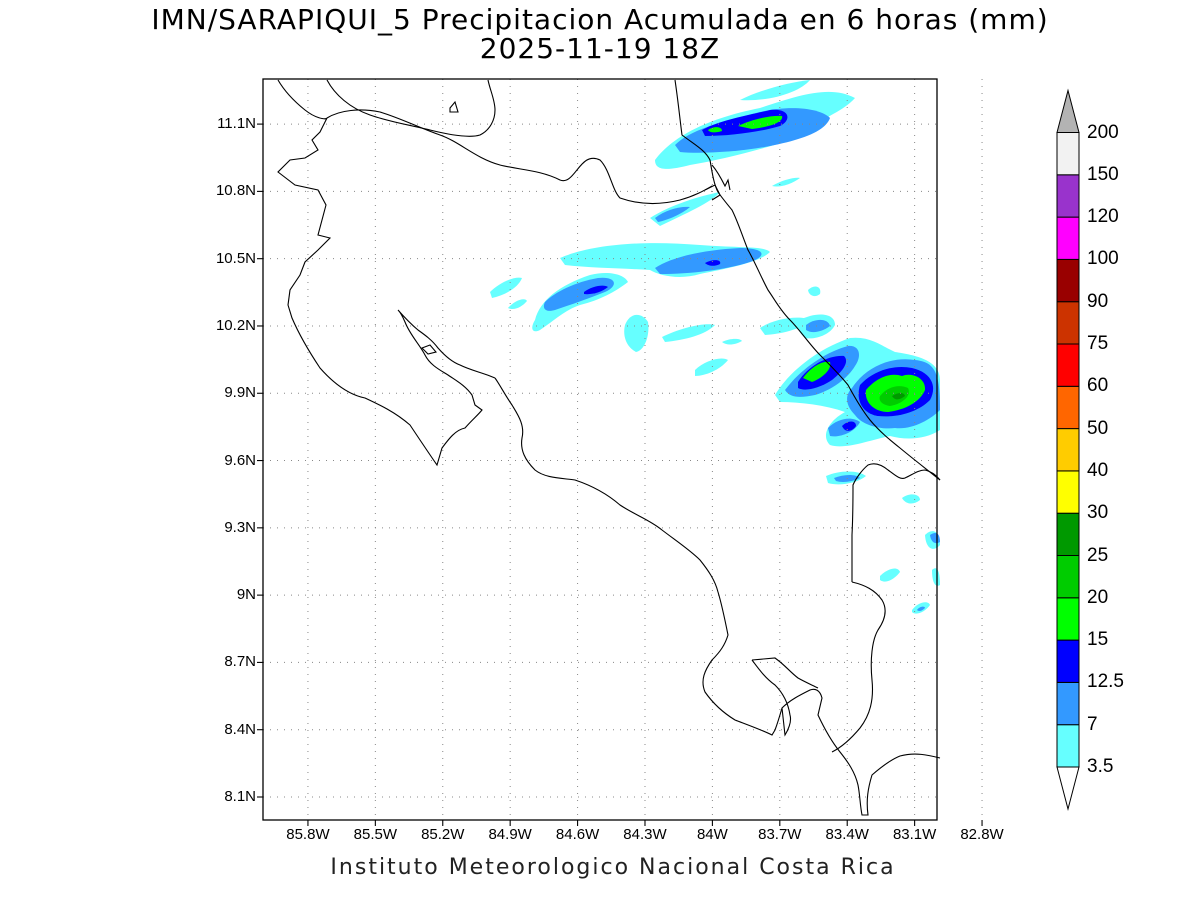  Describe the element at coordinates (712, 834) in the screenshot. I see `longitude-label: 84W` at that location.